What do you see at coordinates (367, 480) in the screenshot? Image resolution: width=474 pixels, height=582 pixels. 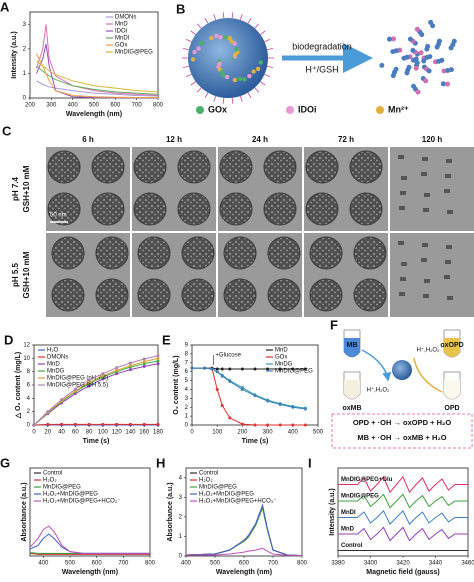 I see `series-label: MnDIG@PEG+Glu` at bounding box center [367, 480].